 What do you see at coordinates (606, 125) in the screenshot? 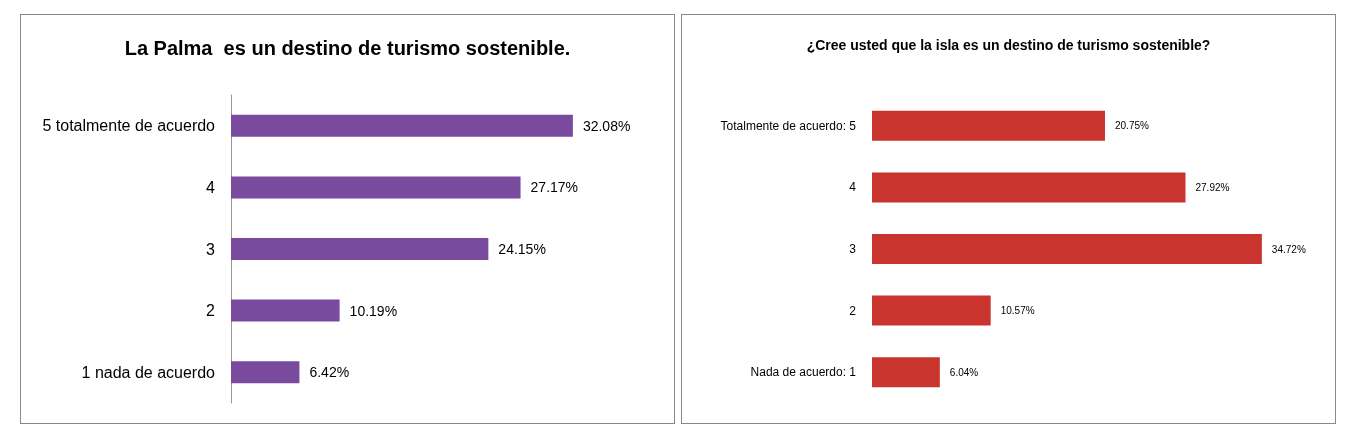
I see `data-label: 32.08%` at bounding box center [606, 125].